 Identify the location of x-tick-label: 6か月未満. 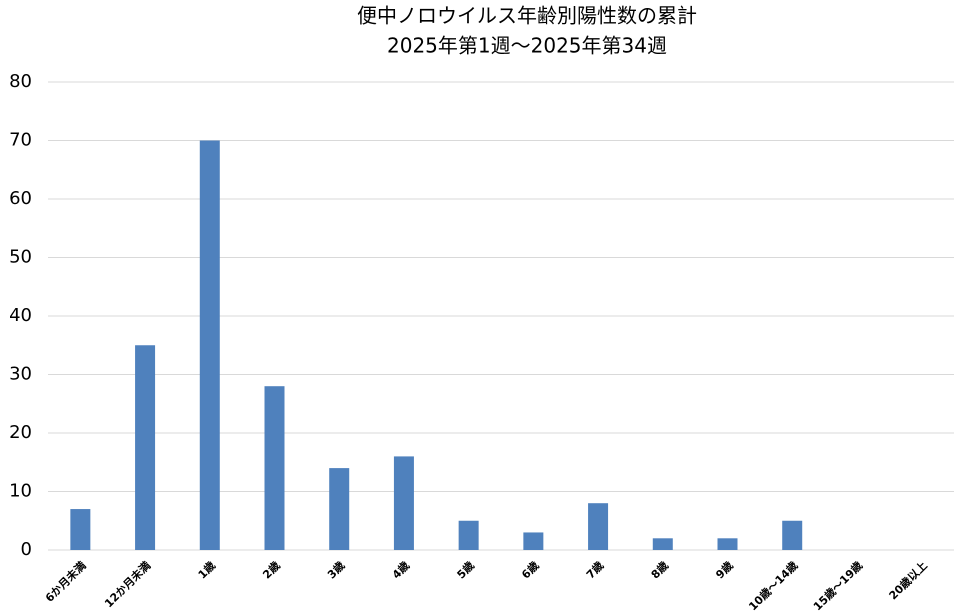
(65, 581).